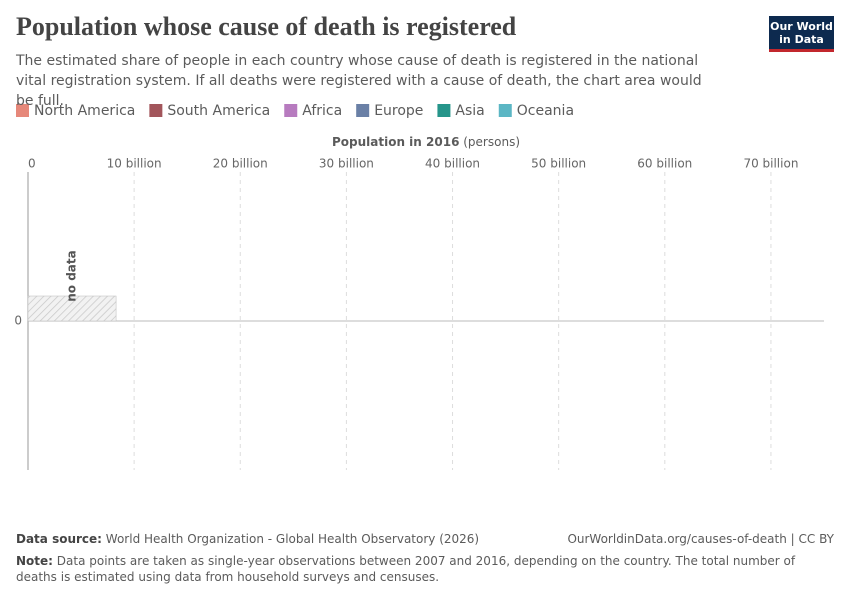  I want to click on note-label: Note:, so click(34, 561).